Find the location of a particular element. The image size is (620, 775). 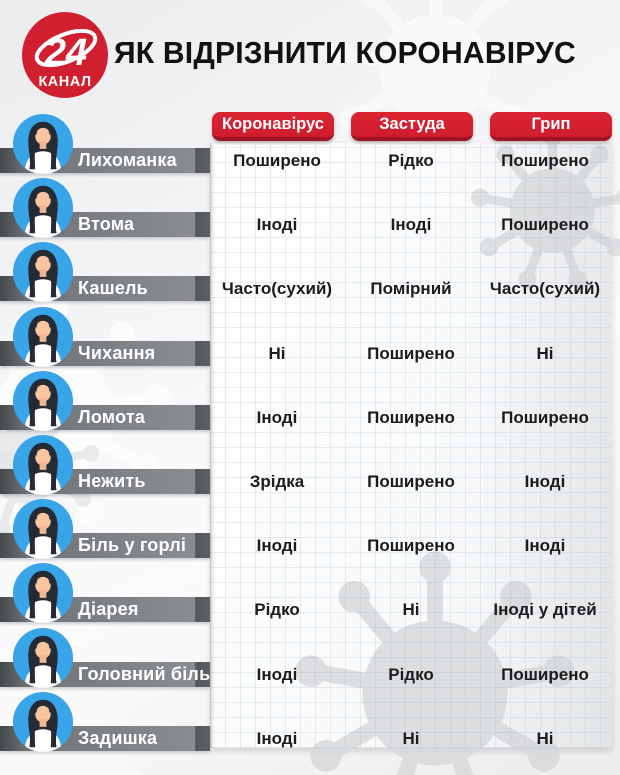

cell-fever-cold: Рідко is located at coordinates (411, 160).